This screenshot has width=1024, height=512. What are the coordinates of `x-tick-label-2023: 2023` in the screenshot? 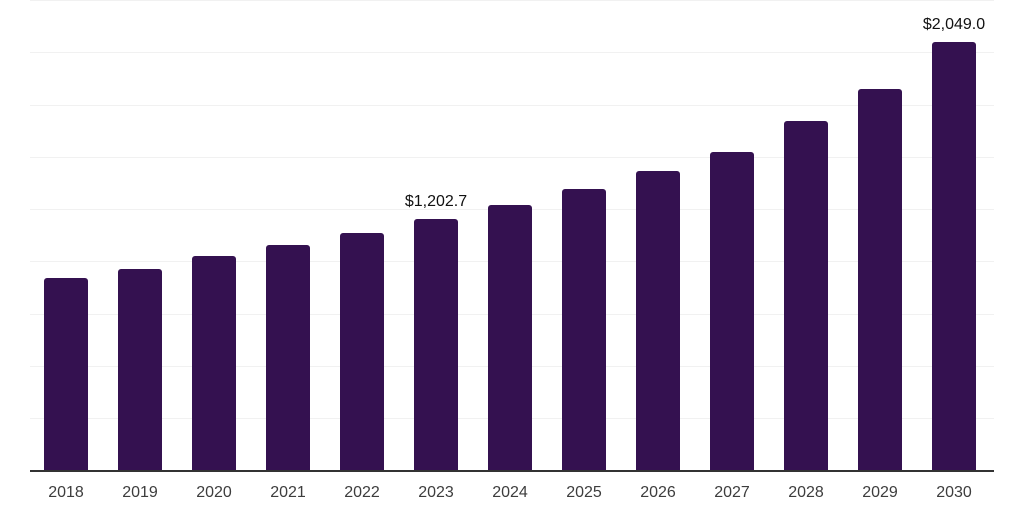 It's located at (436, 492).